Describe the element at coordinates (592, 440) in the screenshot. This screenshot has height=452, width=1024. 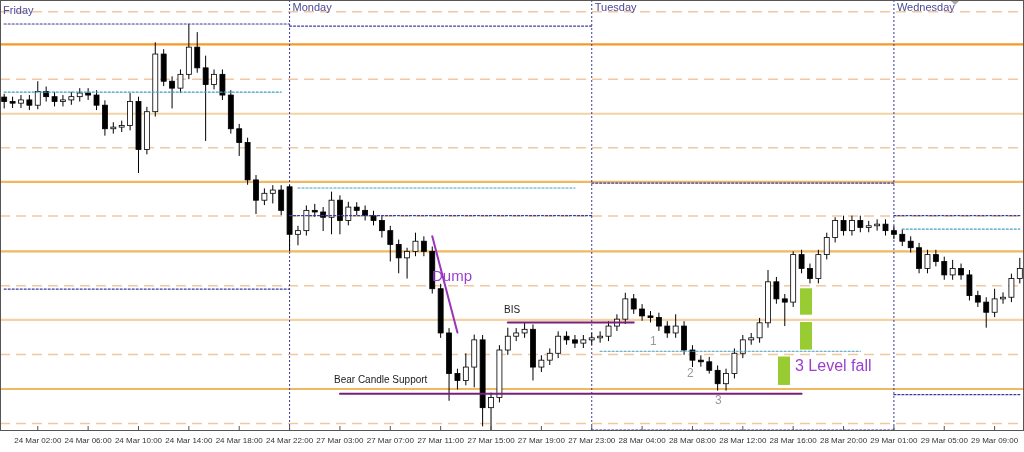
I see `x-tick-label: 27 Mar 23:00` at that location.